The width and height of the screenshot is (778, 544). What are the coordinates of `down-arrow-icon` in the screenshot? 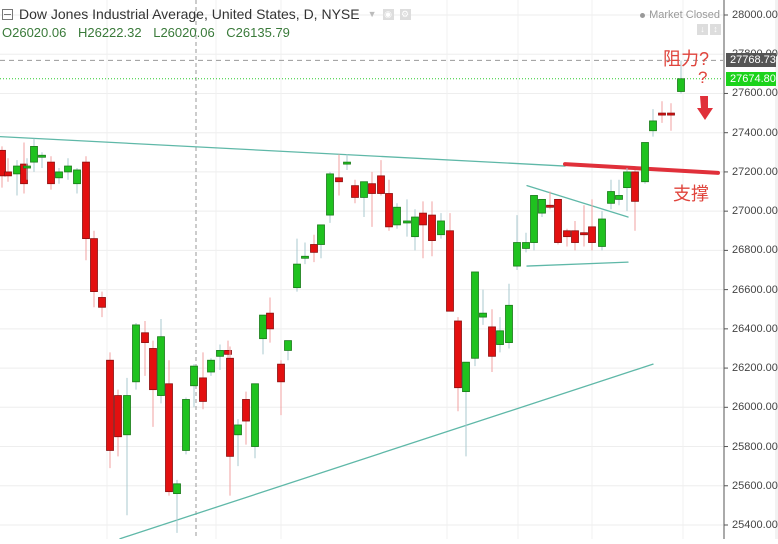 It's located at (705, 108).